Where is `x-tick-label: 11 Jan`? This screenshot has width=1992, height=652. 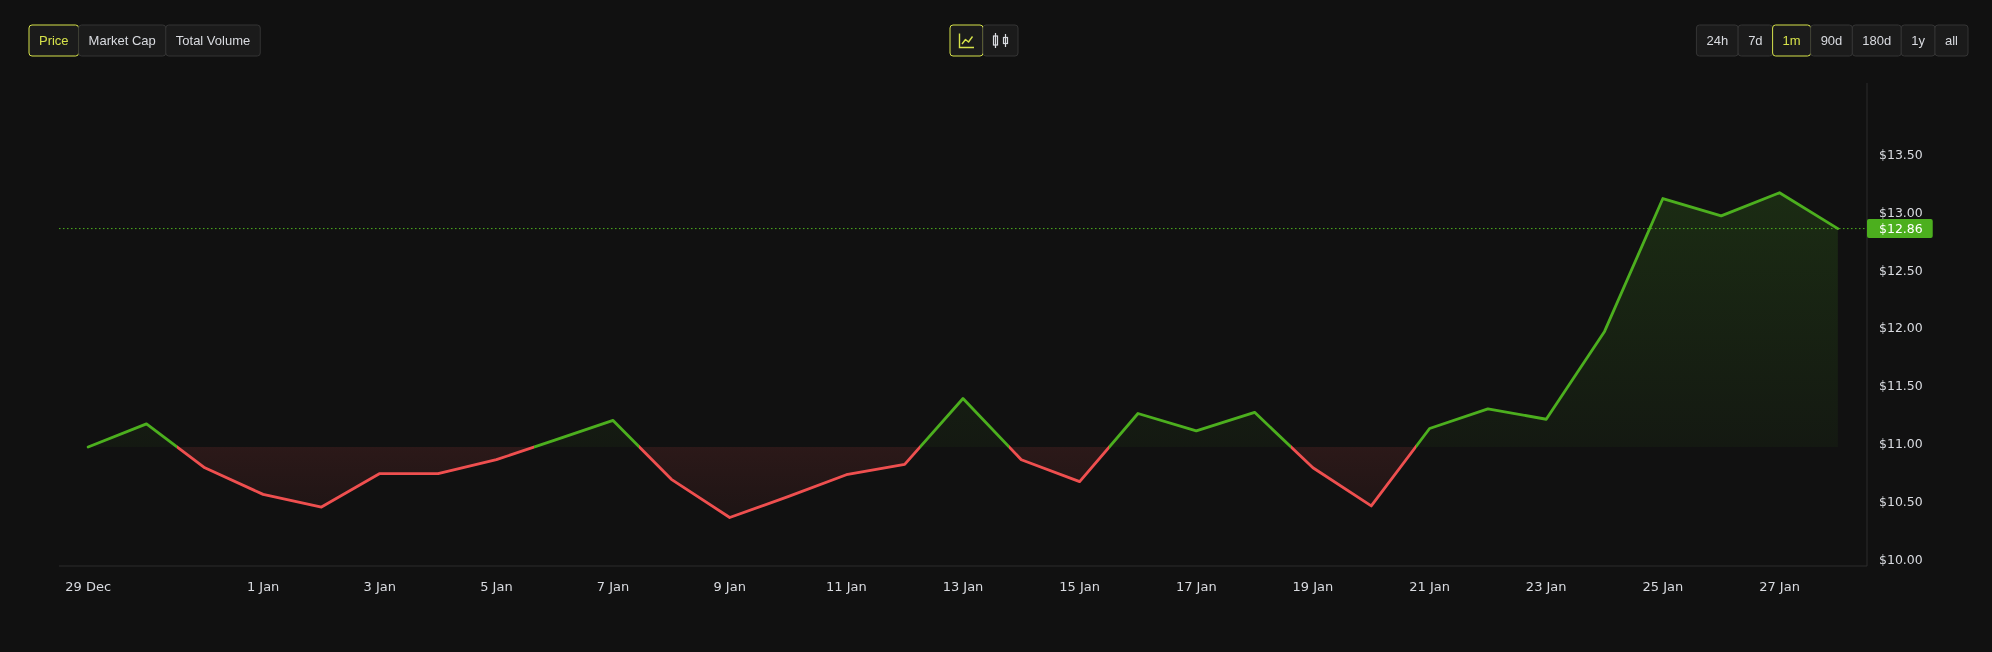 x-tick-label: 11 Jan is located at coordinates (846, 586).